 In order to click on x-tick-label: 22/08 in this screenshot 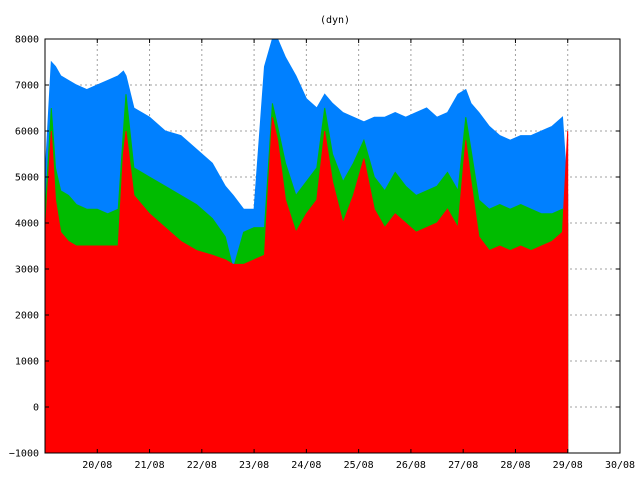, I will do `click(202, 465)`.